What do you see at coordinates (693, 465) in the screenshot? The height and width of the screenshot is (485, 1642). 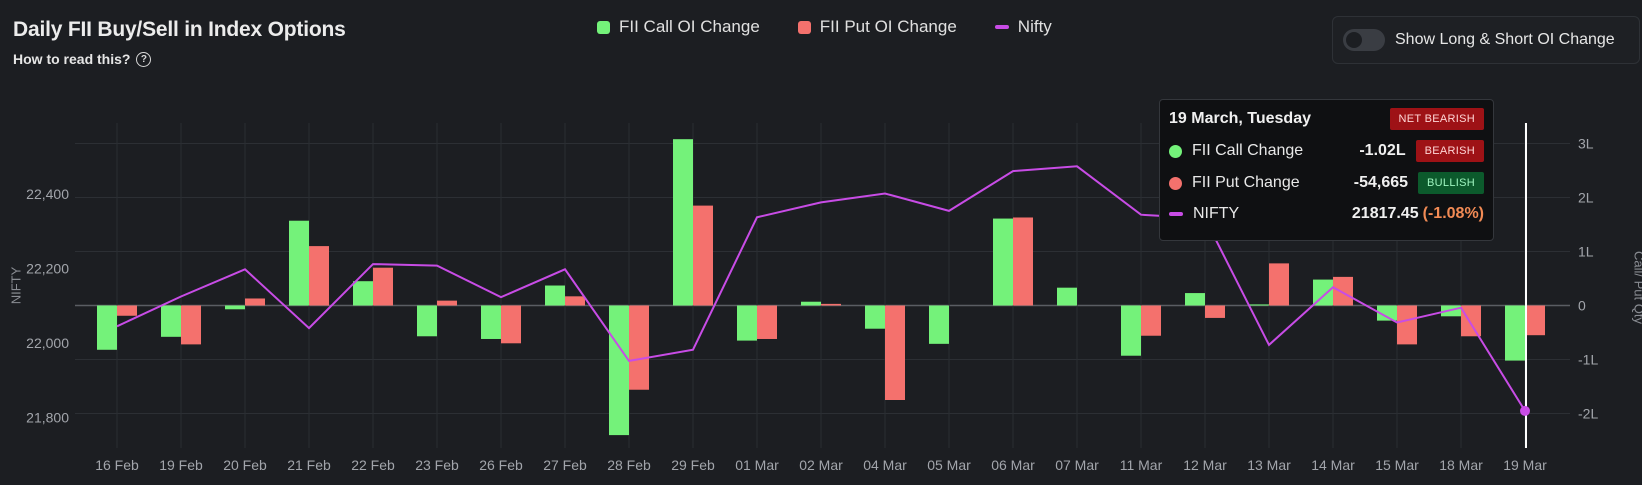 I see `x-tick-label: 29 Feb` at bounding box center [693, 465].